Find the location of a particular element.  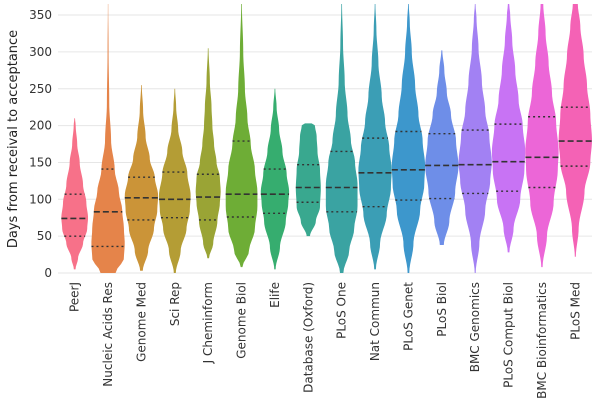

x-tick-label: Genome Med is located at coordinates (141, 322).